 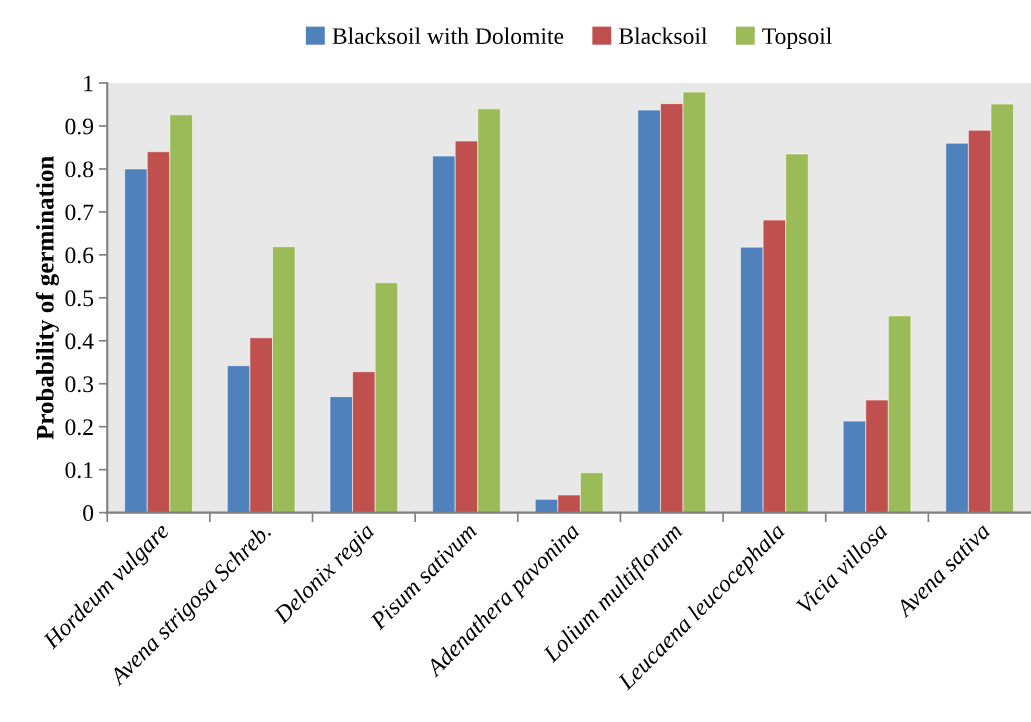 What do you see at coordinates (79, 212) in the screenshot?
I see `y-tick-label: 0.7` at bounding box center [79, 212].